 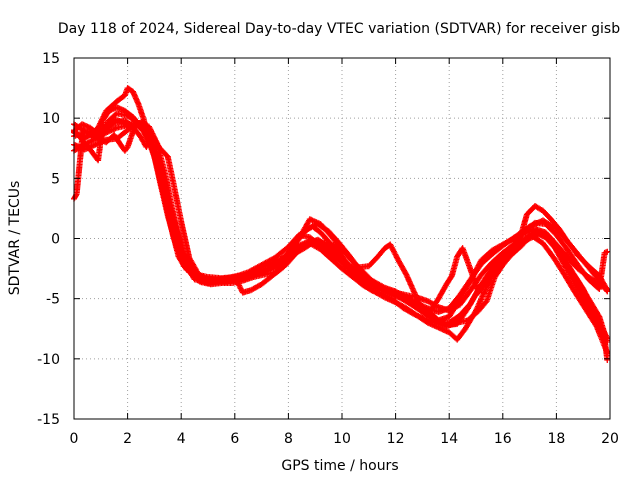 I want to click on x-tick-label: 18, so click(x=556, y=439).